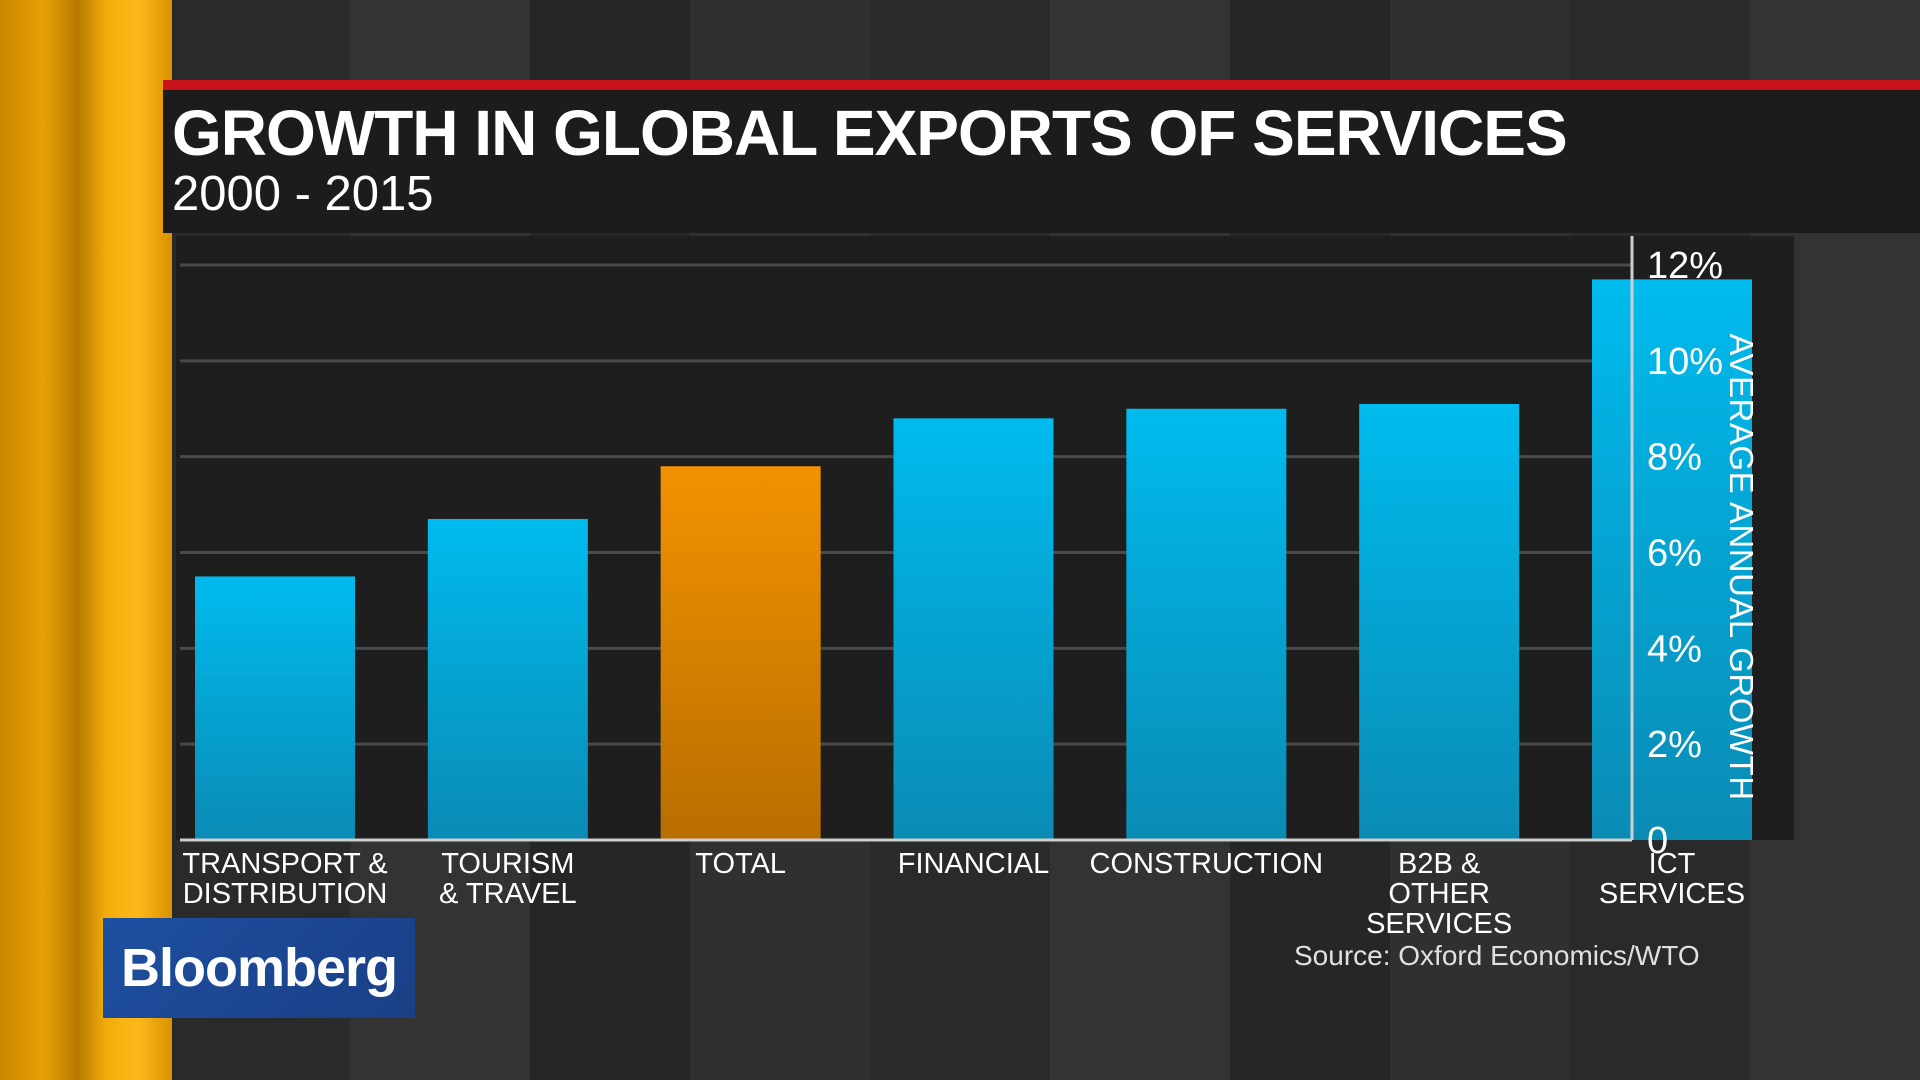 Image resolution: width=1920 pixels, height=1080 pixels. What do you see at coordinates (284, 864) in the screenshot?
I see `category-label-line: TRANSPORT &` at bounding box center [284, 864].